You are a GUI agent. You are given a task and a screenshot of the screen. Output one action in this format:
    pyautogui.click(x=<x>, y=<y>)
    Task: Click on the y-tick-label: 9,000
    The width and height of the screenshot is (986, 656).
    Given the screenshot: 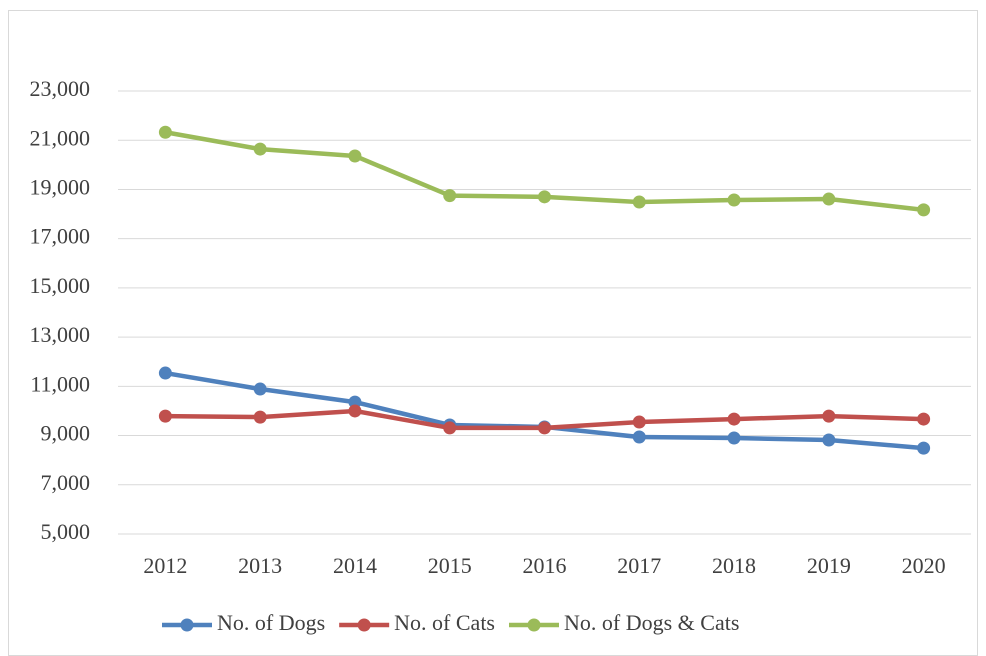 What is the action you would take?
    pyautogui.click(x=66, y=433)
    